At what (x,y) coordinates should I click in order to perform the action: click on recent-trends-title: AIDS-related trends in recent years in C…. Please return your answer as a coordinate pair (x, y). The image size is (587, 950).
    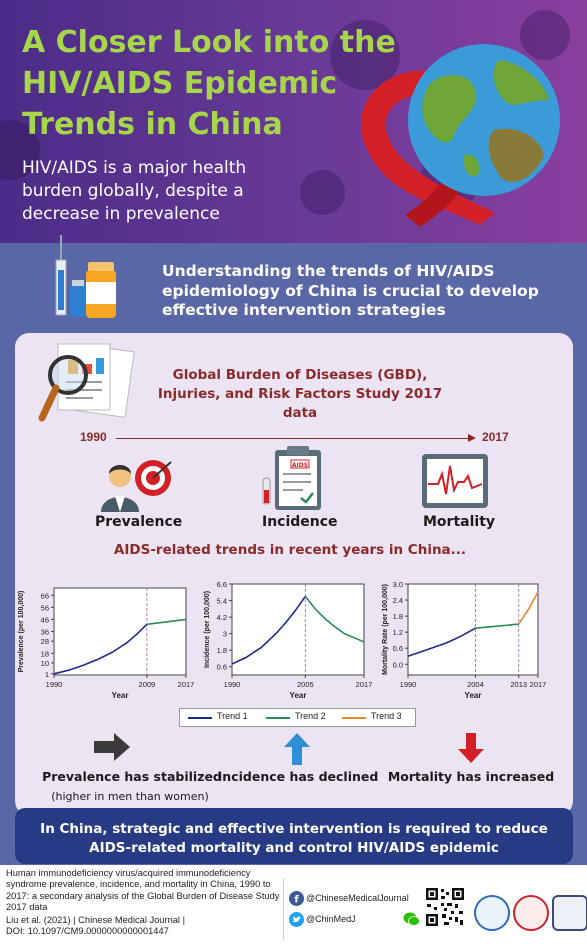
    Looking at the image, I should click on (290, 550).